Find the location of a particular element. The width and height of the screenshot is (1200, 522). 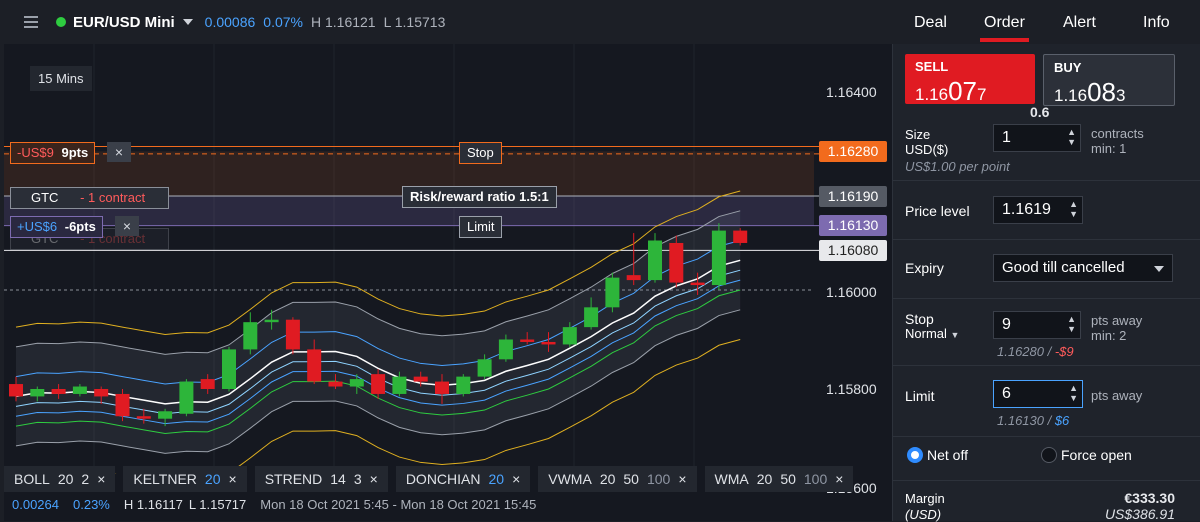

timeframe-selector: 15 Mins is located at coordinates (61, 78).